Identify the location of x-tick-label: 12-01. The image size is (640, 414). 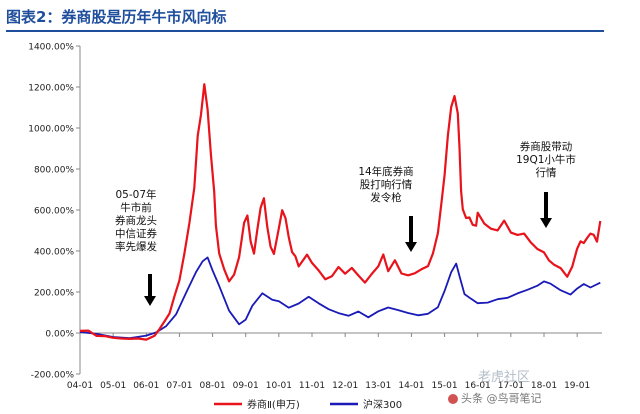
(345, 386).